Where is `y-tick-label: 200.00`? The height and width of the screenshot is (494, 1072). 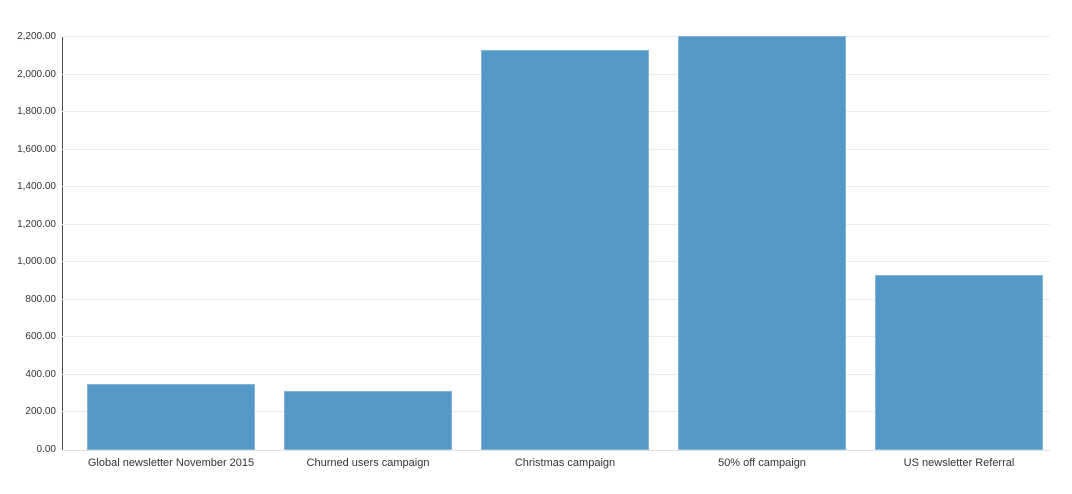 y-tick-label: 200.00 is located at coordinates (40, 412).